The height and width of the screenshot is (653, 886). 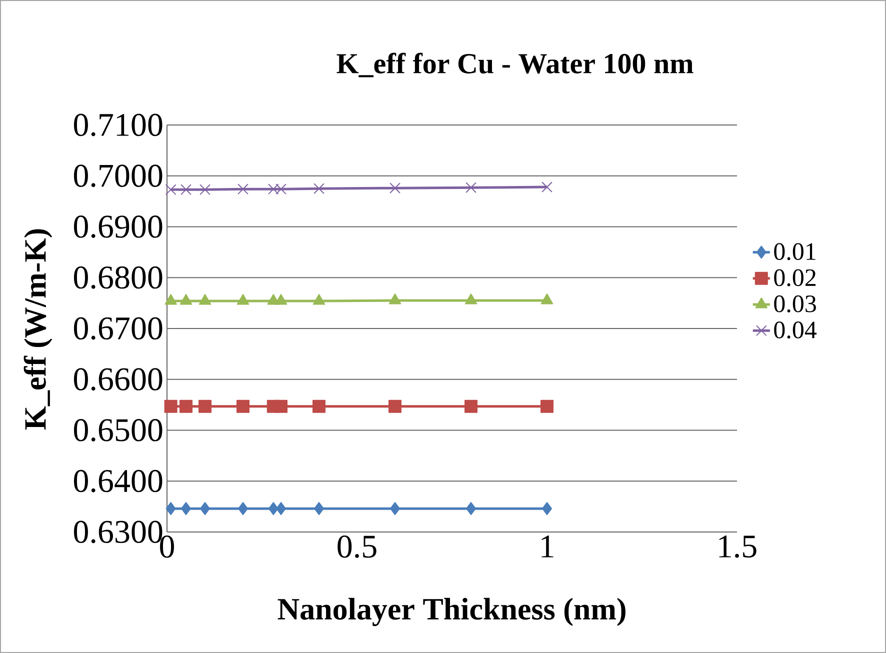 What do you see at coordinates (118, 125) in the screenshot?
I see `y-tick-label: 0.7100` at bounding box center [118, 125].